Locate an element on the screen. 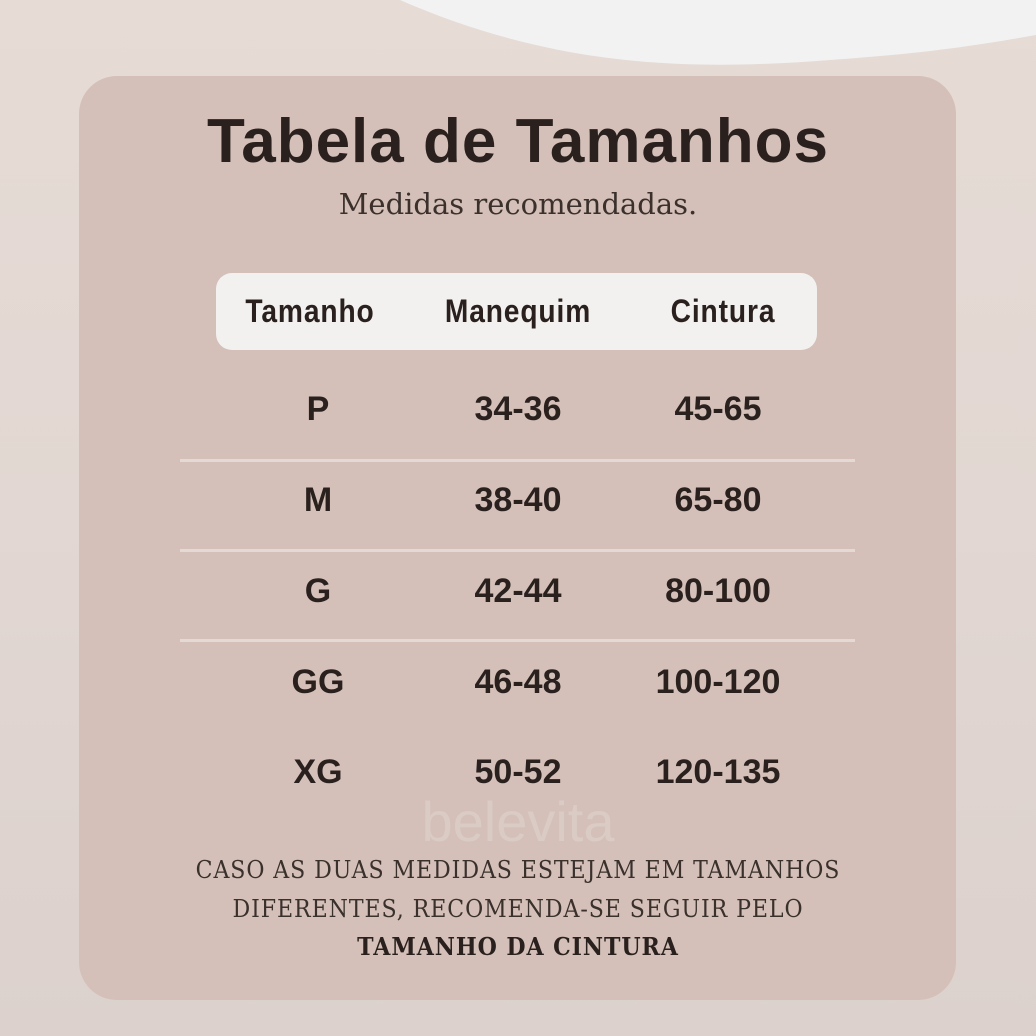 The height and width of the screenshot is (1036, 1036). table-cell: G is located at coordinates (318, 591).